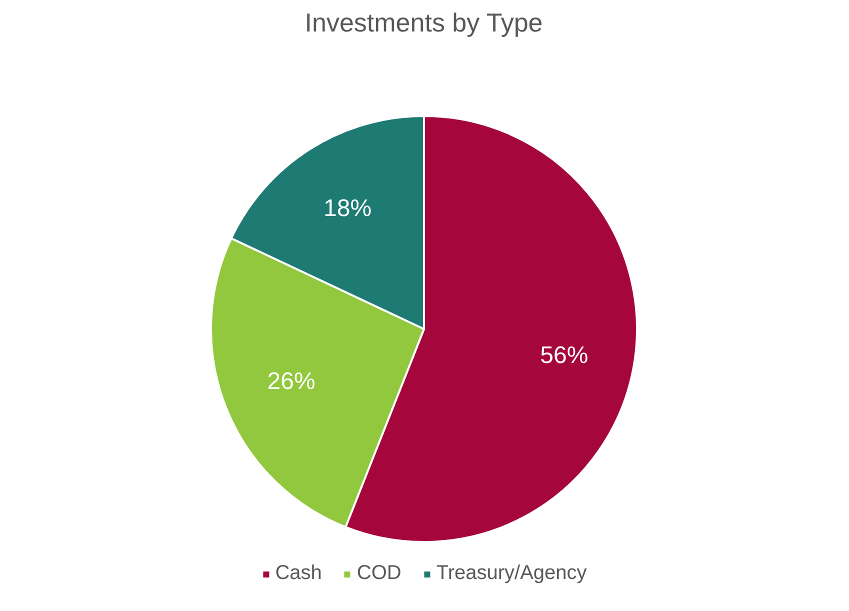 The image size is (849, 611). Describe the element at coordinates (423, 23) in the screenshot. I see `chart-title: Investments by Type` at that location.